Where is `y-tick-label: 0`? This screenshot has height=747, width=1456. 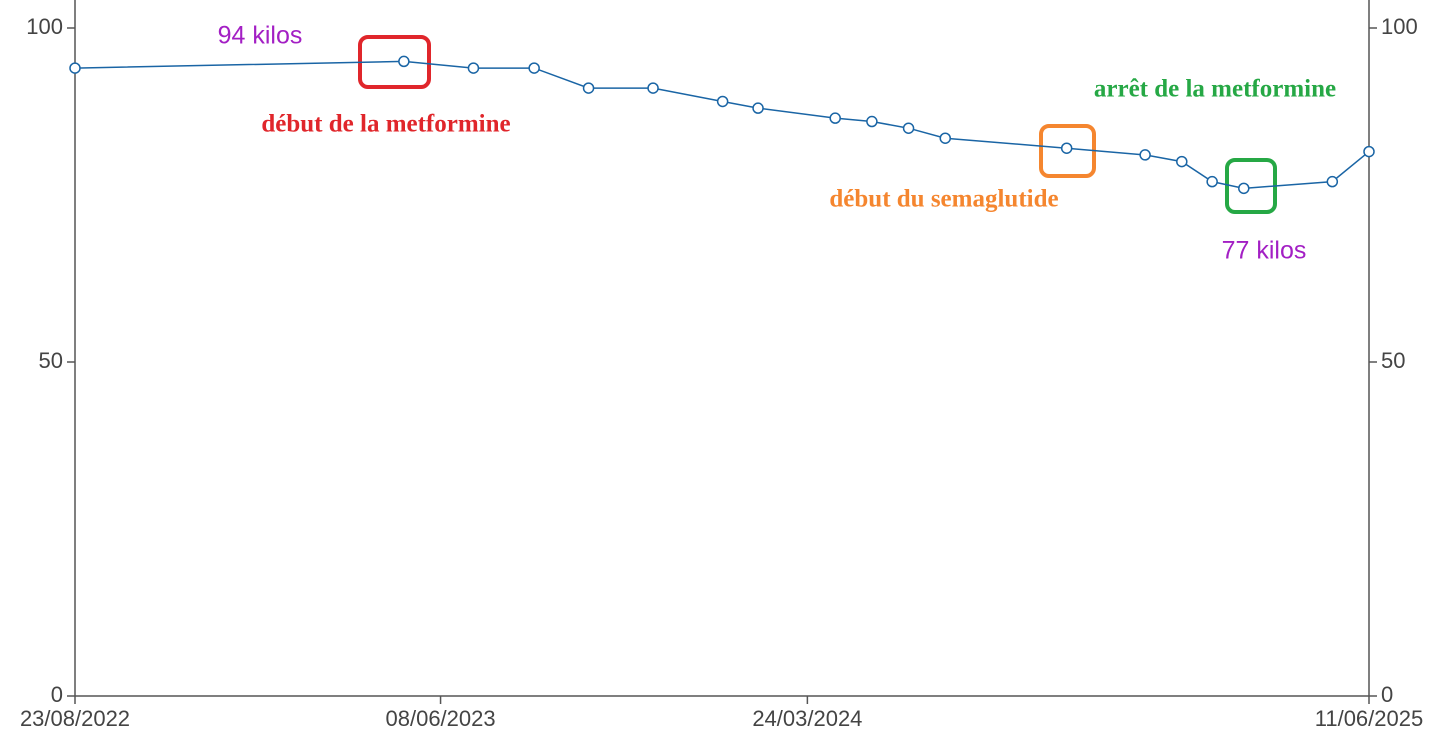
y-tick-label: 0 is located at coordinates (57, 694).